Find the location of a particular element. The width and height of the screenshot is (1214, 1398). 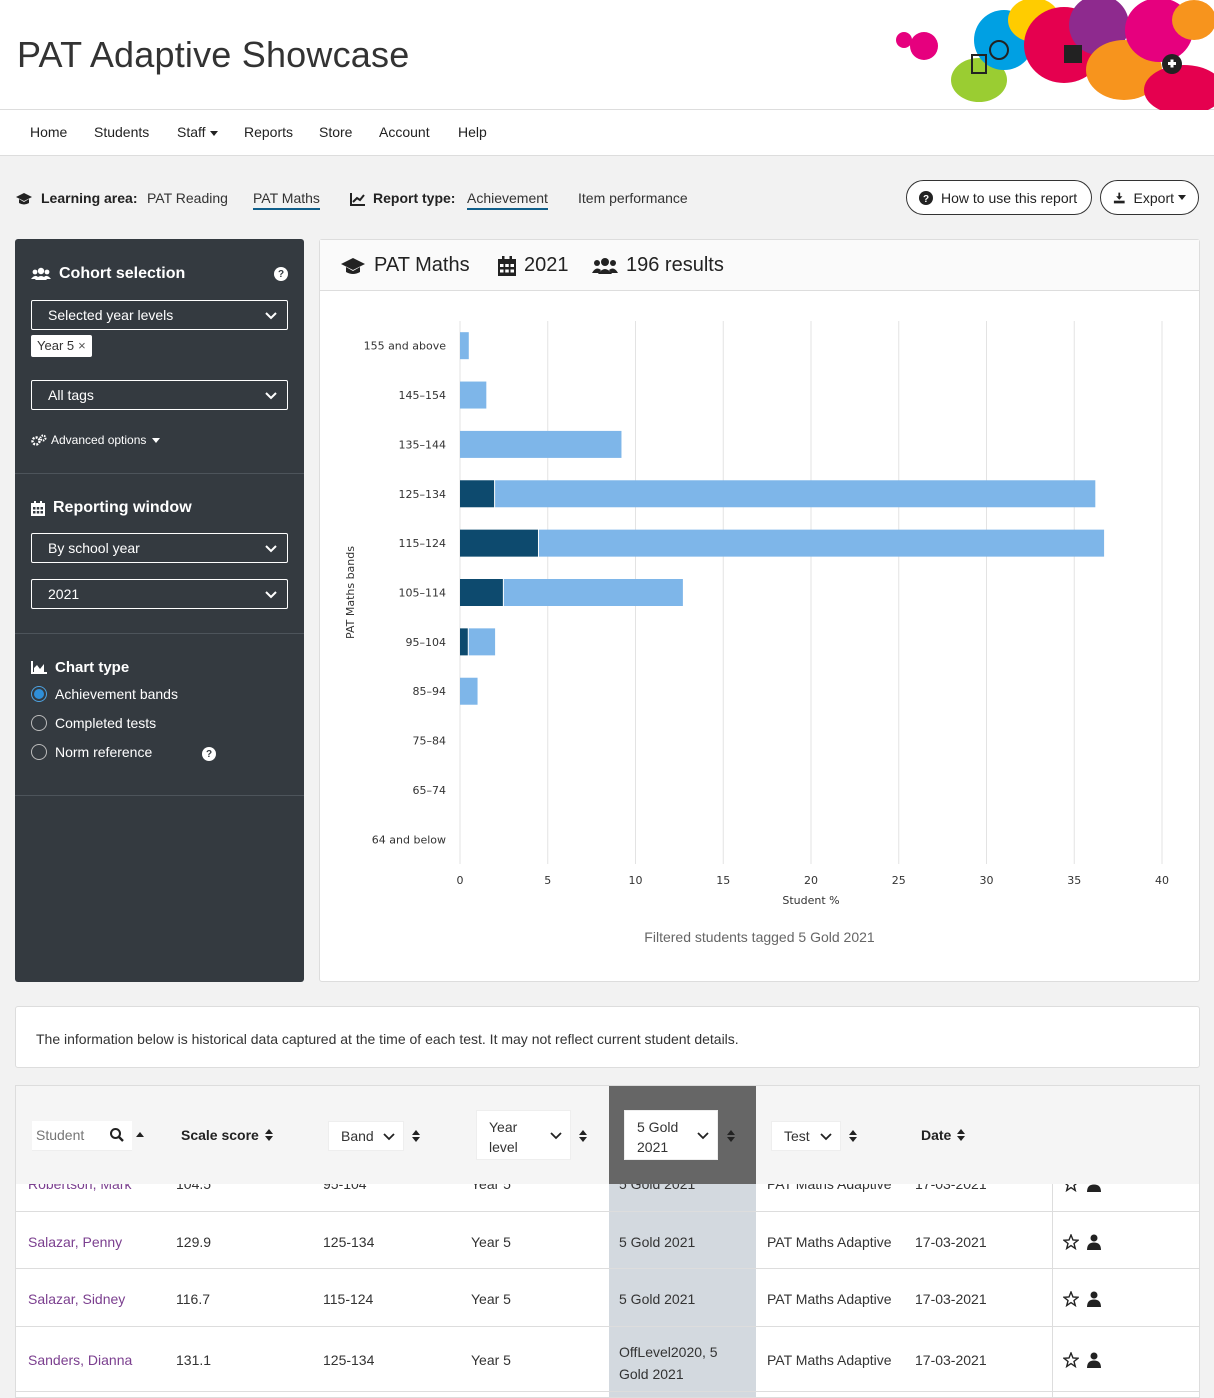

tag-cell-line-2: Gold 2021 is located at coordinates (651, 1374).